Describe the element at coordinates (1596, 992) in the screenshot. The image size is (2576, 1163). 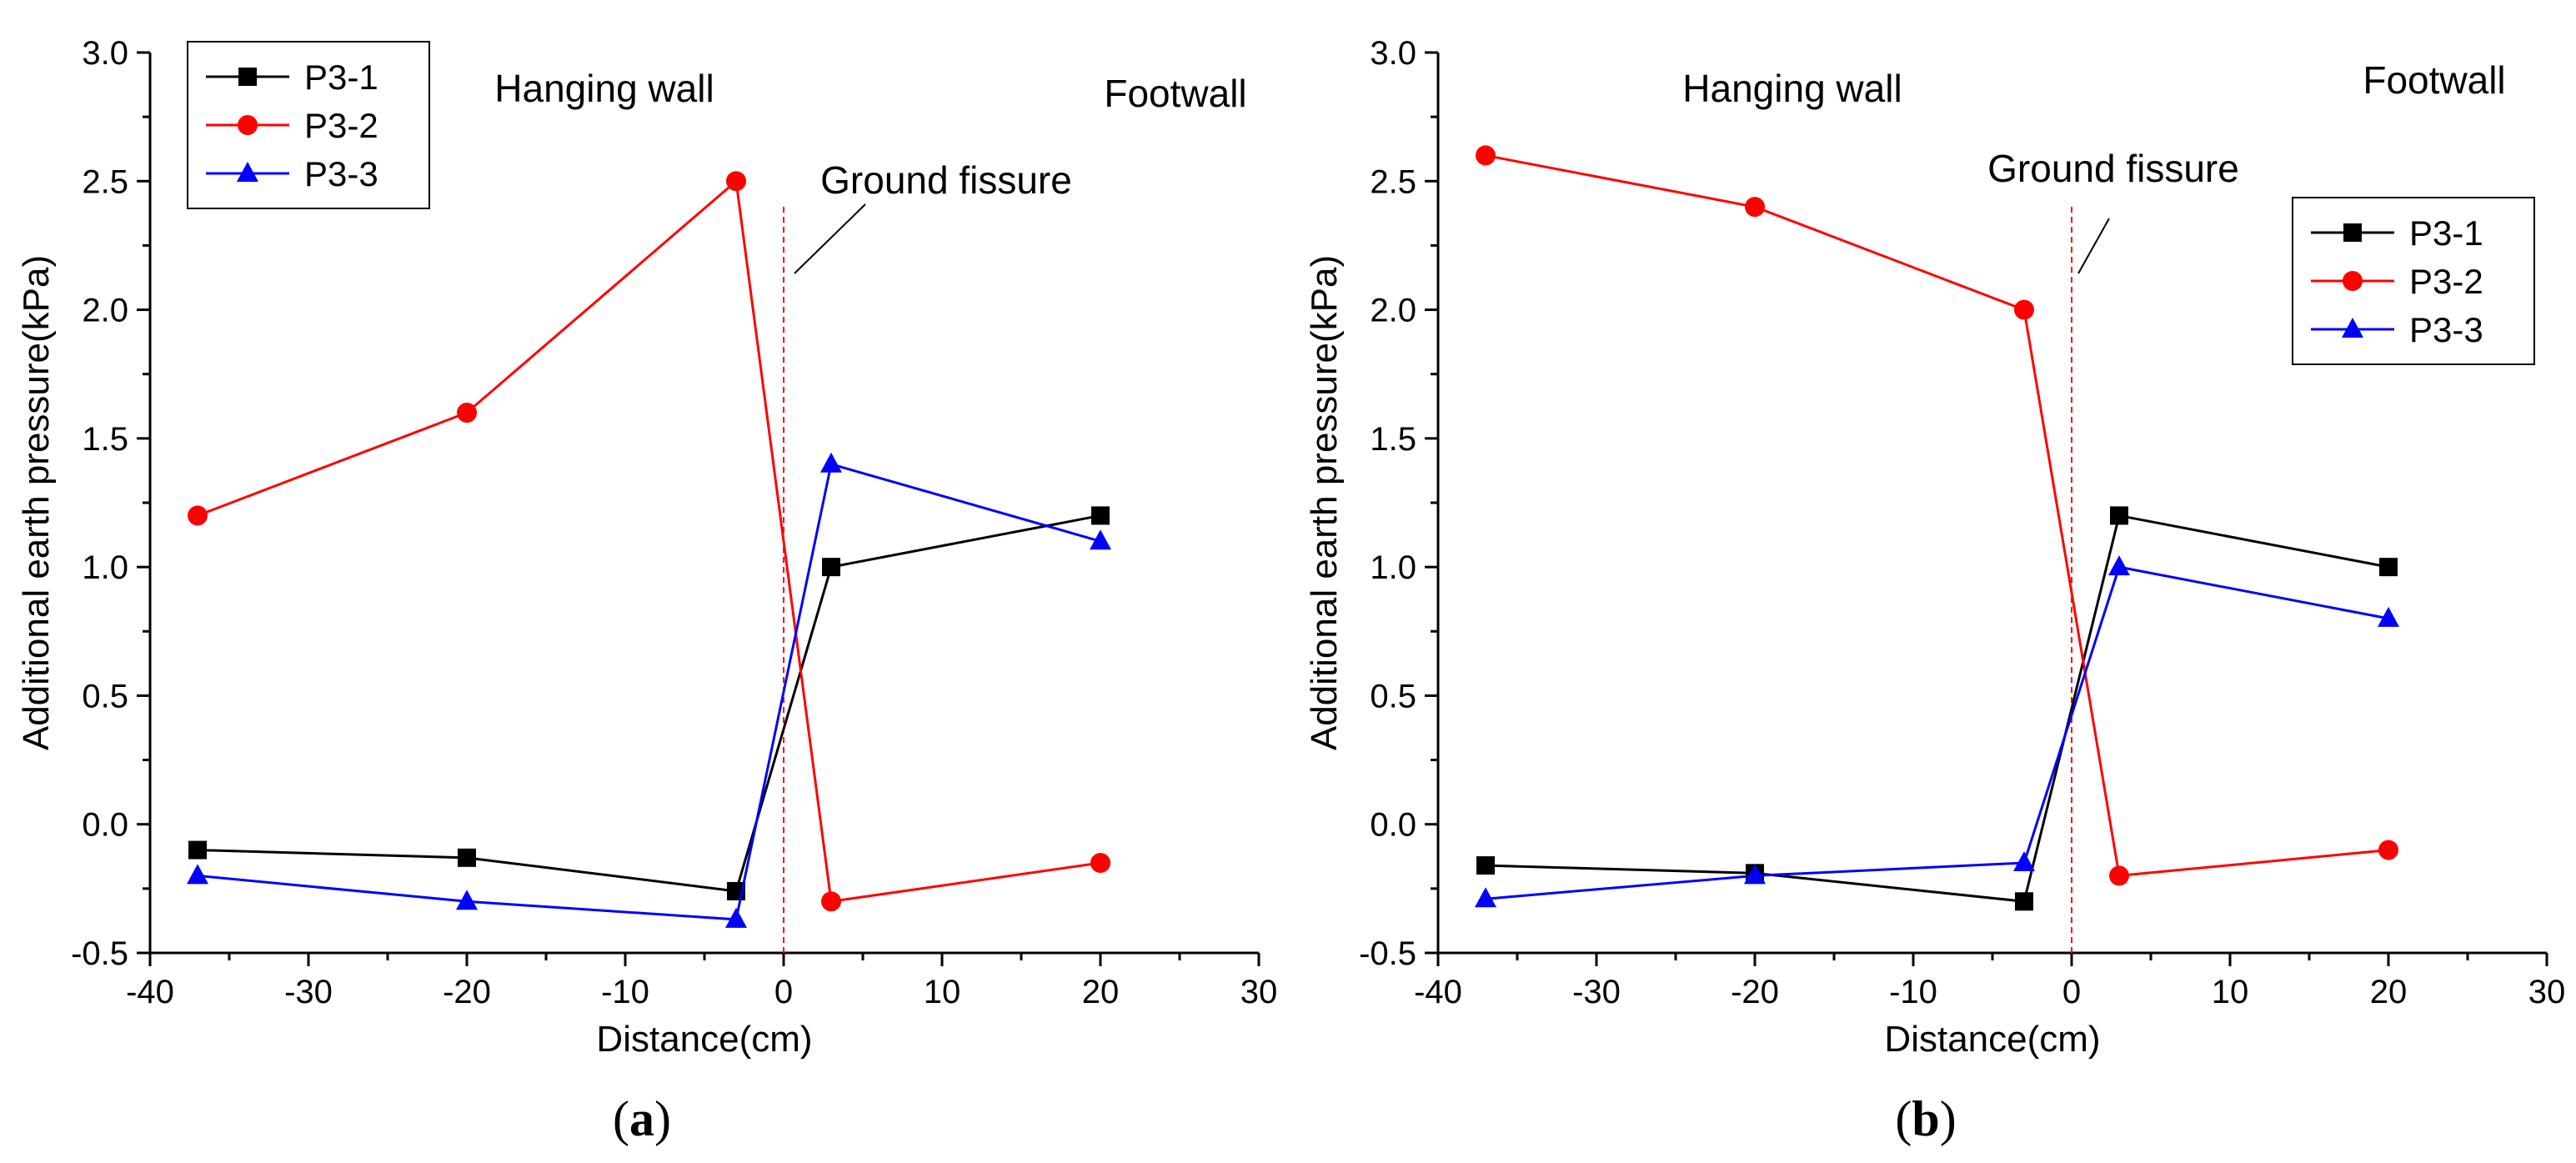
I see `x-tick-label: -30` at that location.